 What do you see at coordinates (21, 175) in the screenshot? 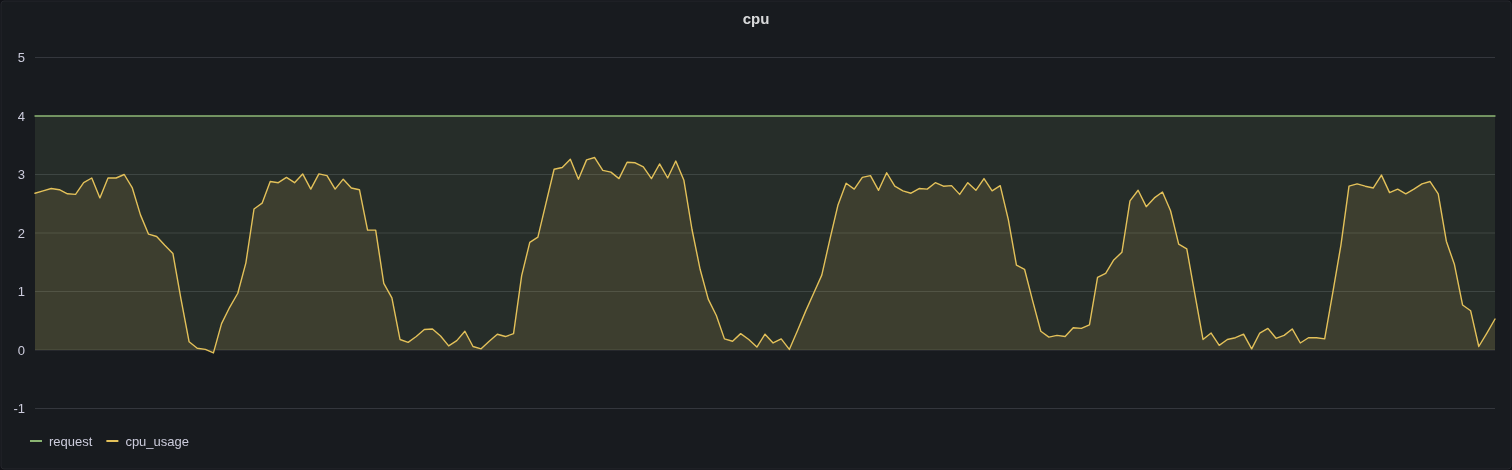
I see `y-tick-label: 3` at bounding box center [21, 175].